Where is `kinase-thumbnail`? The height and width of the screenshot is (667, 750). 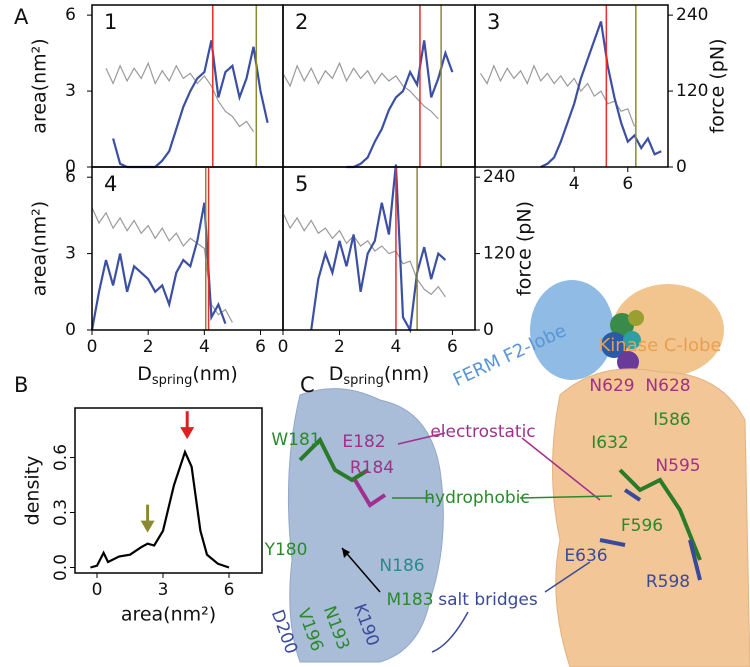 kinase-thumbnail is located at coordinates (668, 330).